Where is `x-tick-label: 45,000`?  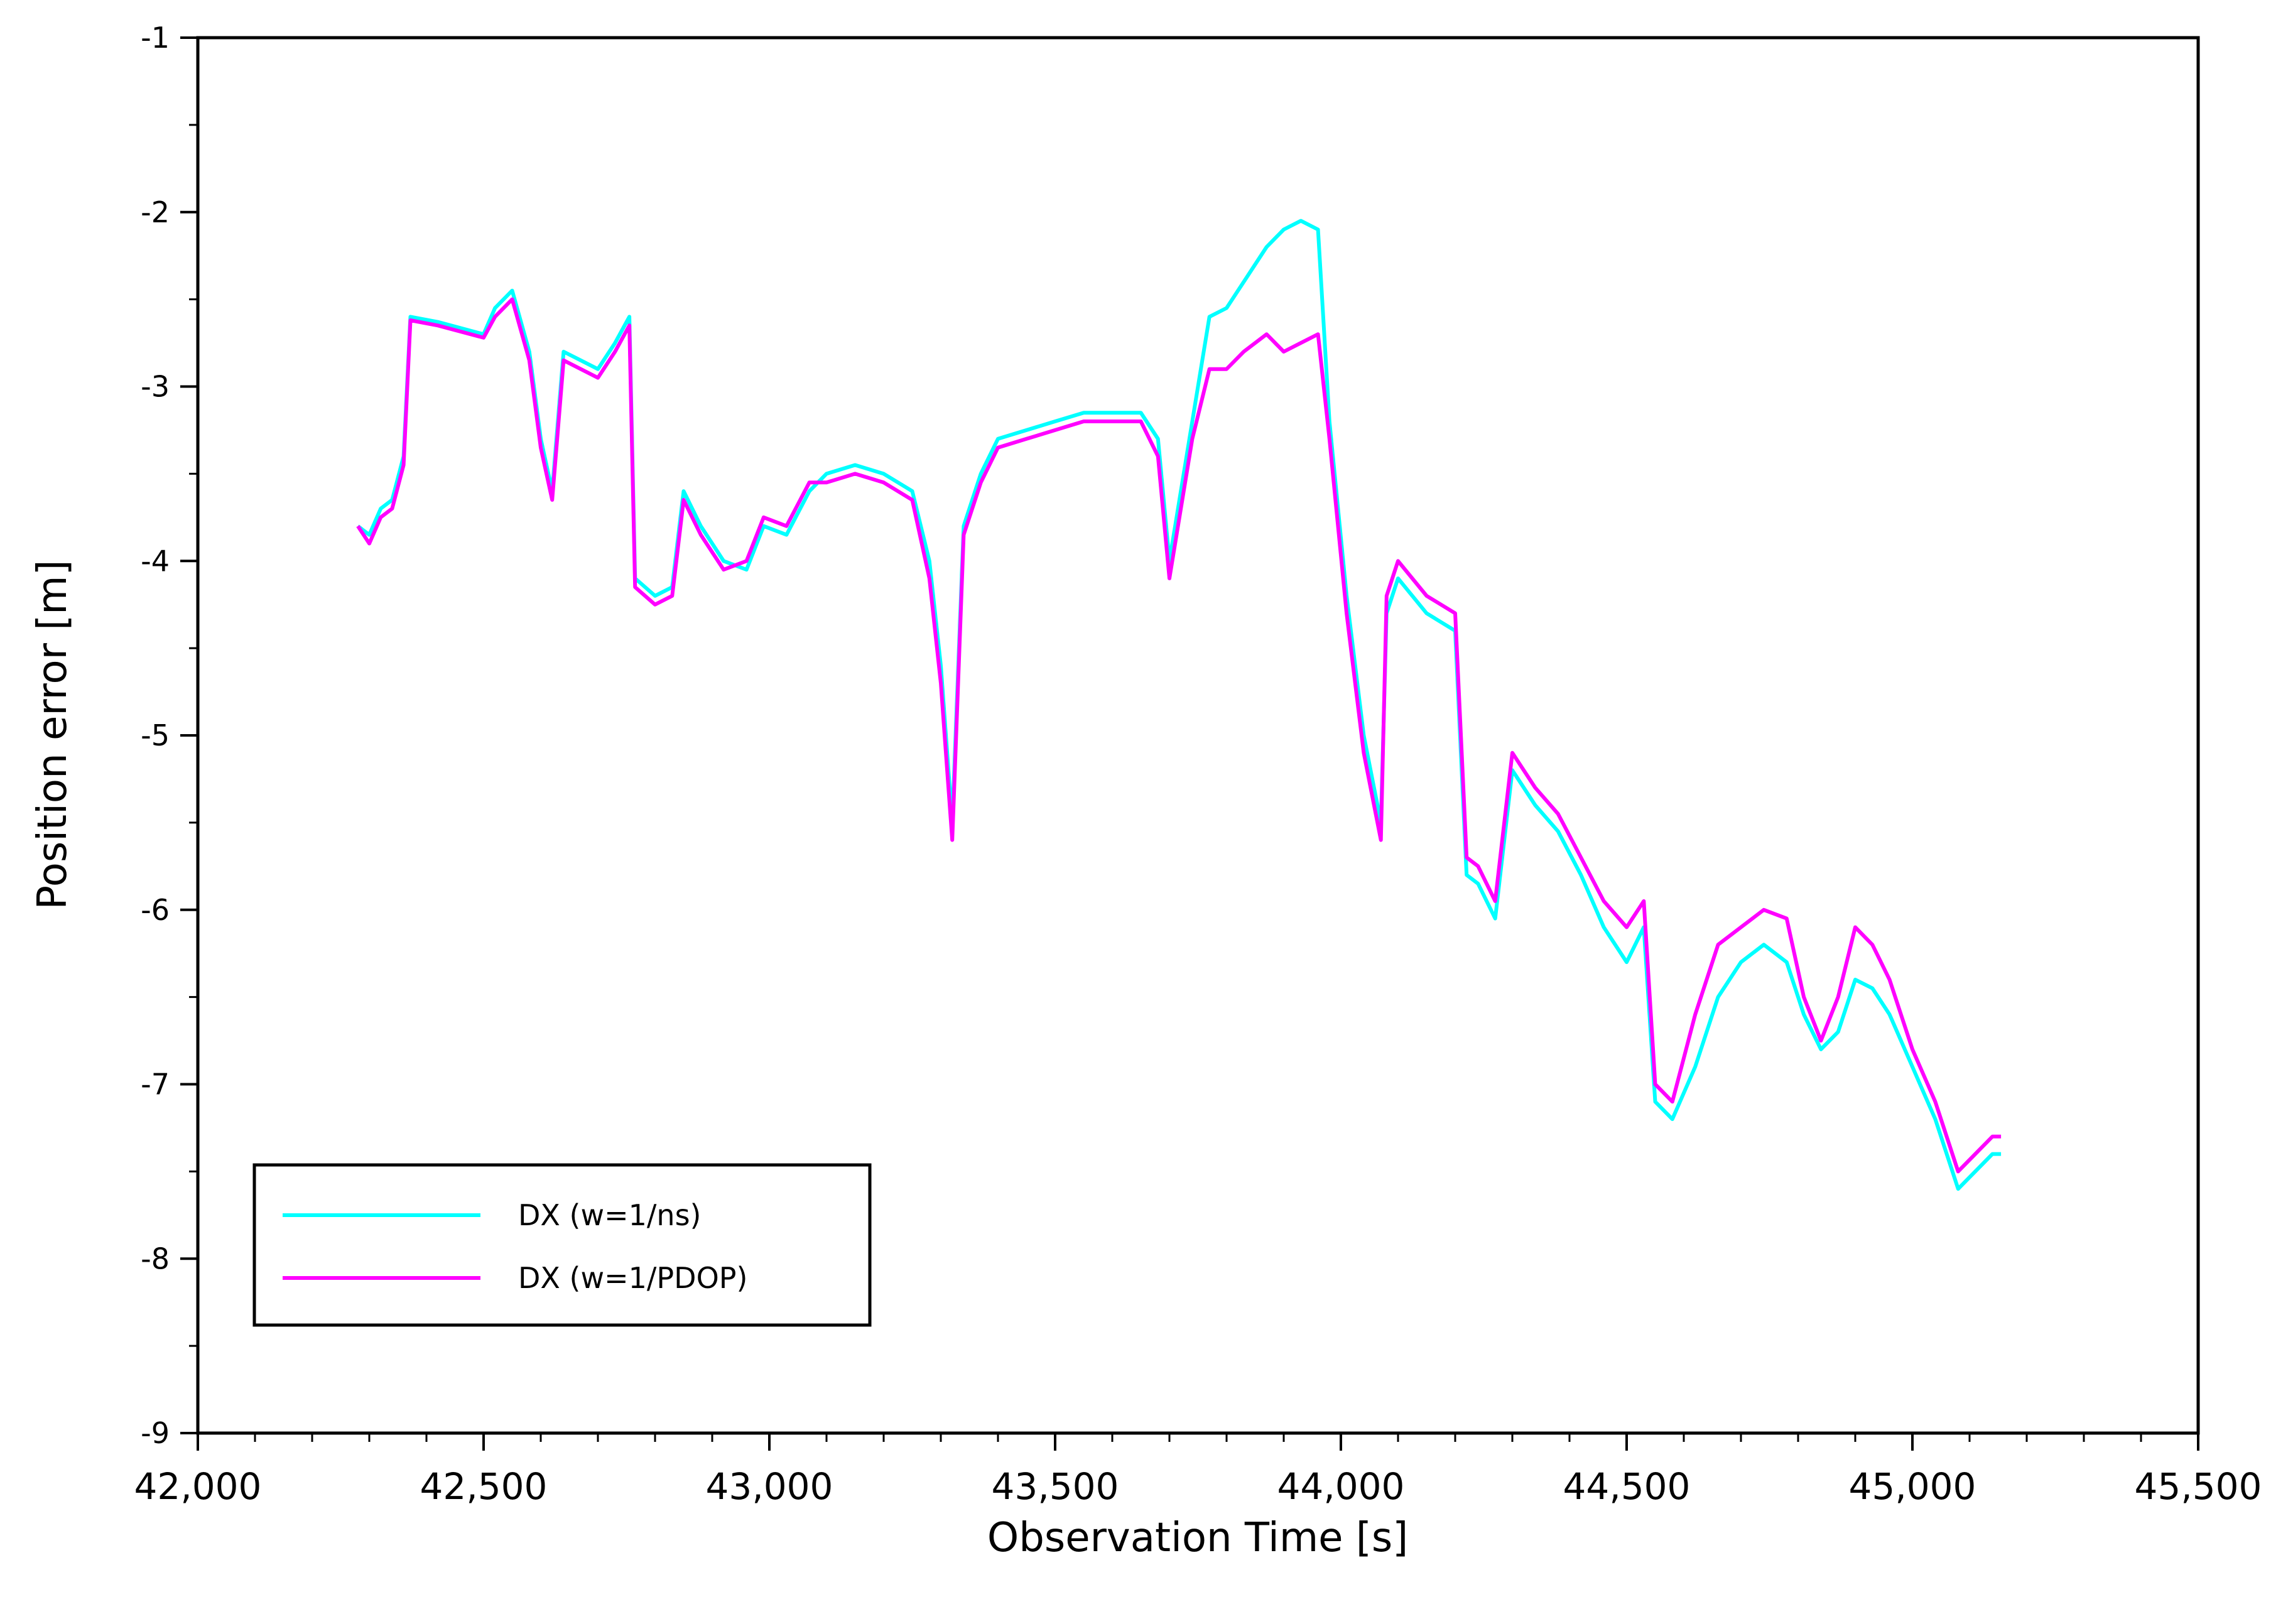 x-tick-label: 45,000 is located at coordinates (1912, 1486).